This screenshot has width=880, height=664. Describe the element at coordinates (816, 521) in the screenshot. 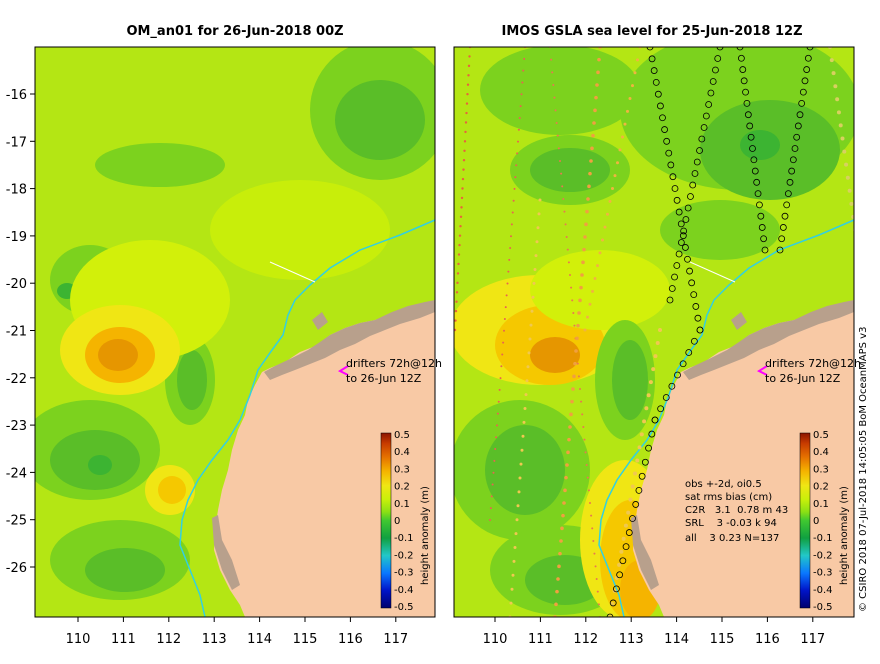

I see `colorbar-tick-label: 0` at that location.